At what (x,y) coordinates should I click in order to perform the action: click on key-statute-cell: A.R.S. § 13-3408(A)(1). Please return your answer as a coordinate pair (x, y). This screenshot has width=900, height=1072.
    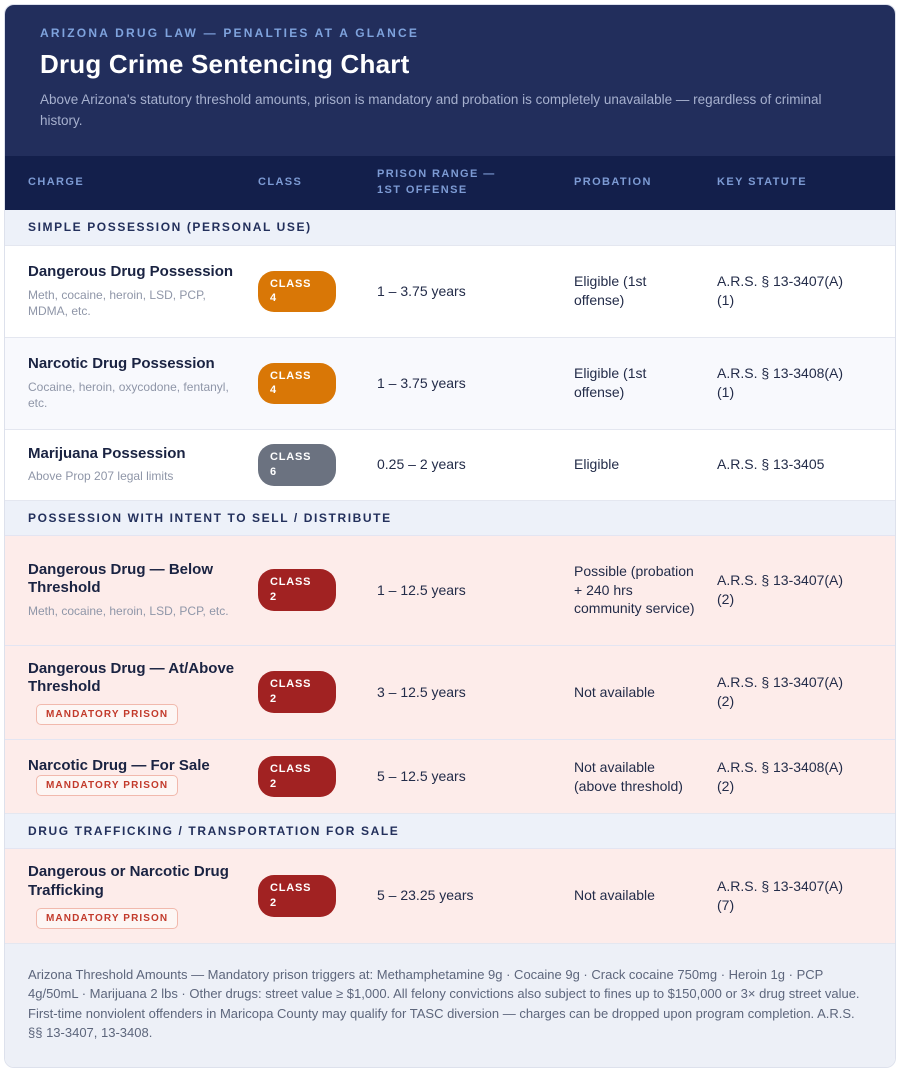
    Looking at the image, I should click on (780, 383).